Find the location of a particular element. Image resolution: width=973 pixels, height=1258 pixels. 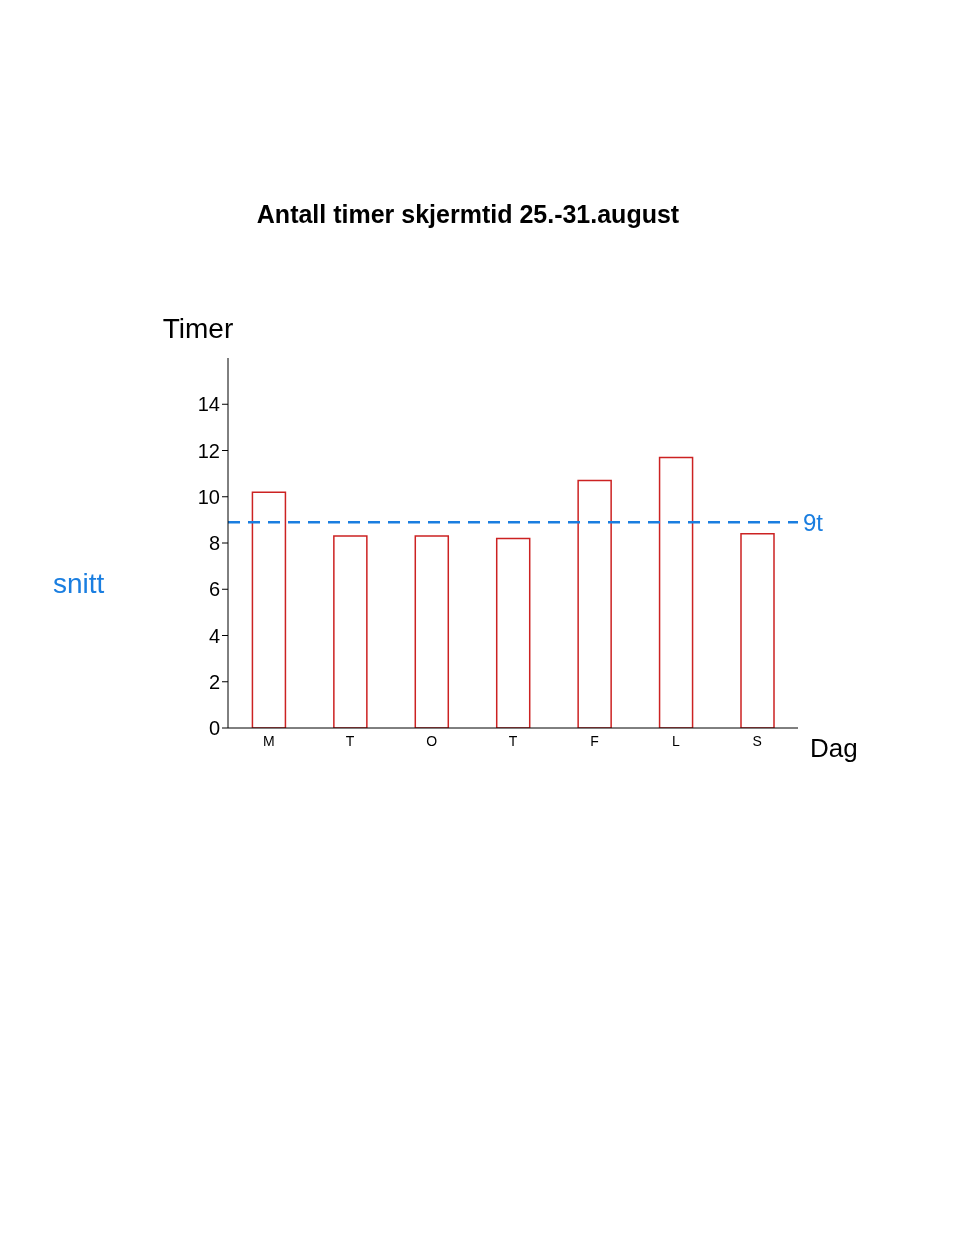

x-tick-label: F is located at coordinates (594, 740).